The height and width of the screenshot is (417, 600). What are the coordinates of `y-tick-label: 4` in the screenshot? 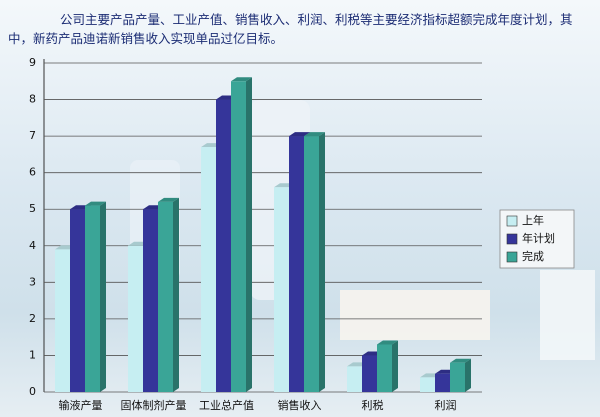 It's located at (32, 245).